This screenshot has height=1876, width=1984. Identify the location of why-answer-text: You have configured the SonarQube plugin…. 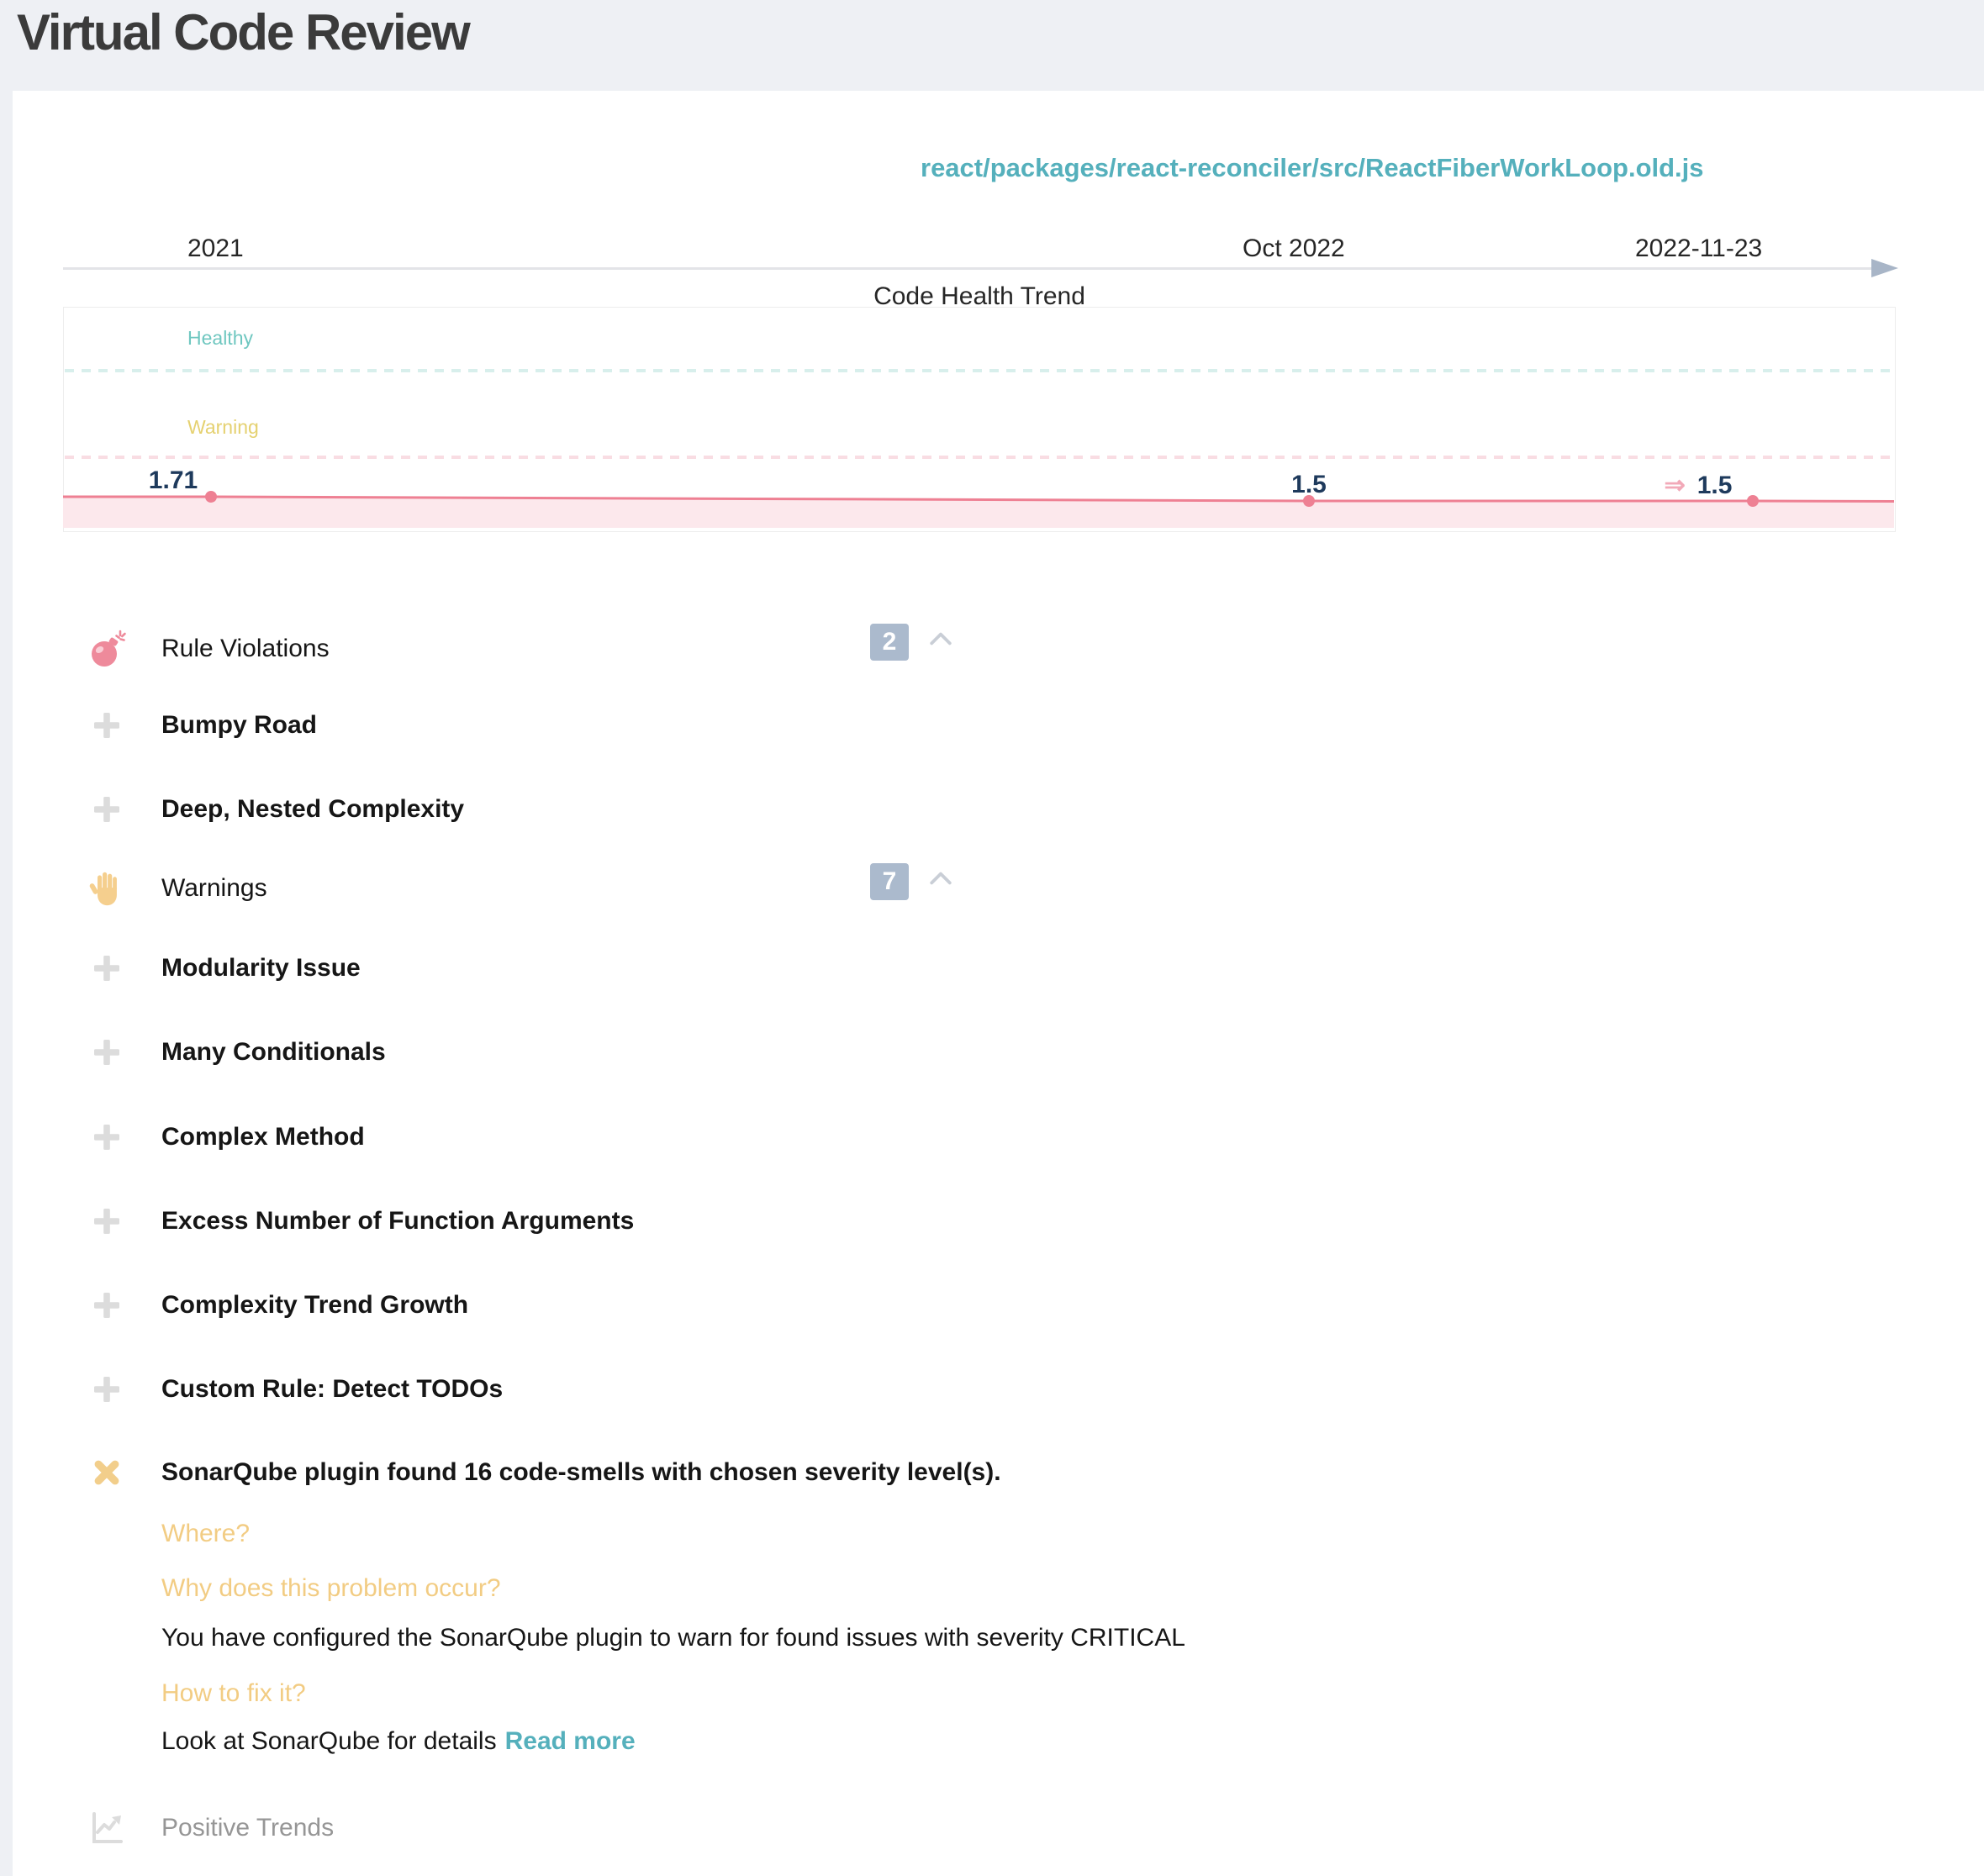
(673, 1638).